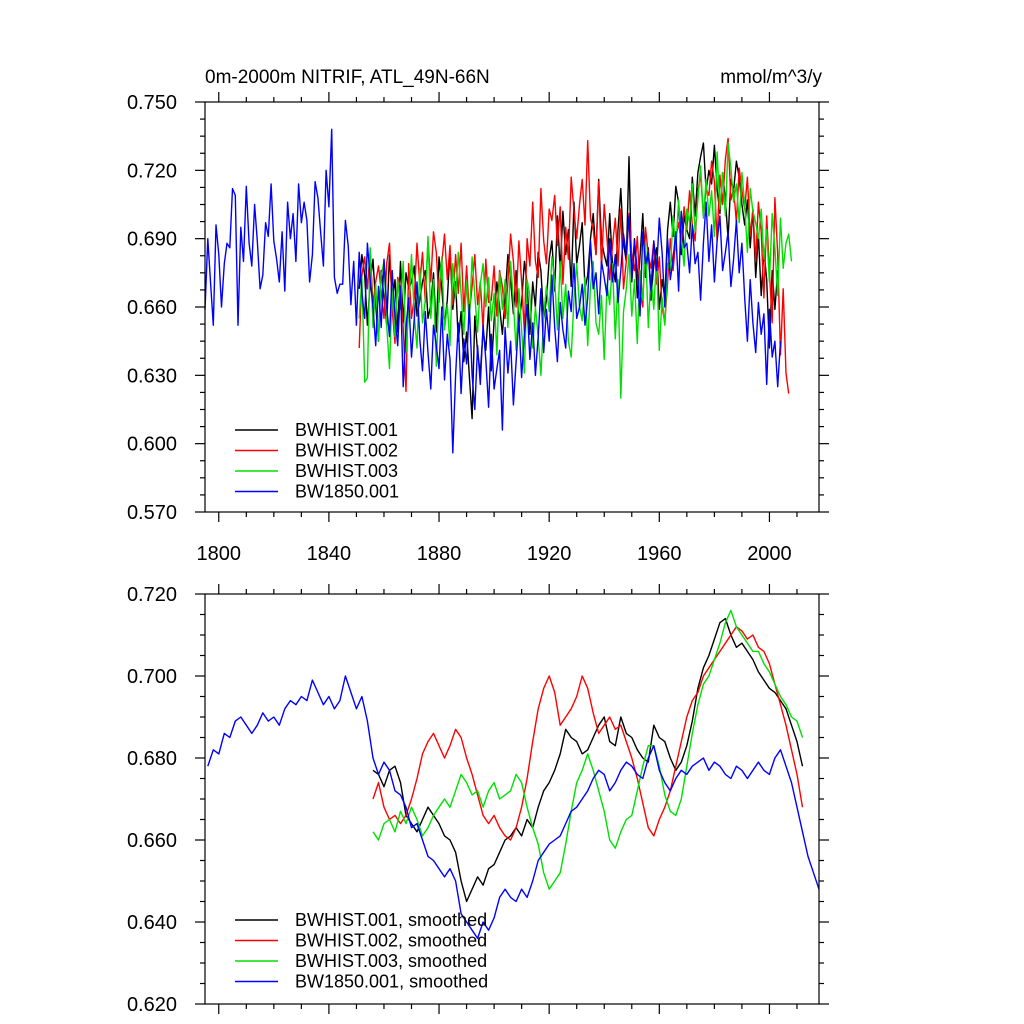 This screenshot has width=1024, height=1024. Describe the element at coordinates (391, 941) in the screenshot. I see `legend-label: BWHIST.002, smoothed` at that location.